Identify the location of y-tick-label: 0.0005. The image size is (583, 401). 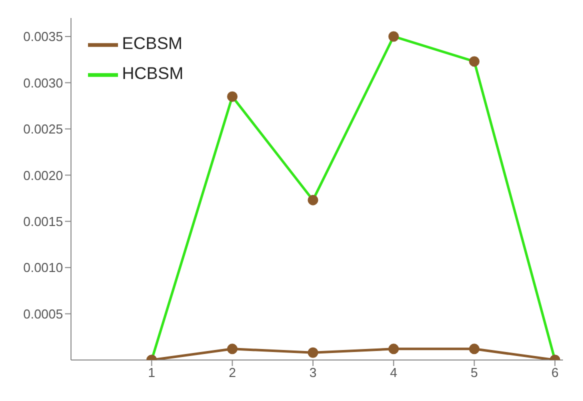
(43, 314).